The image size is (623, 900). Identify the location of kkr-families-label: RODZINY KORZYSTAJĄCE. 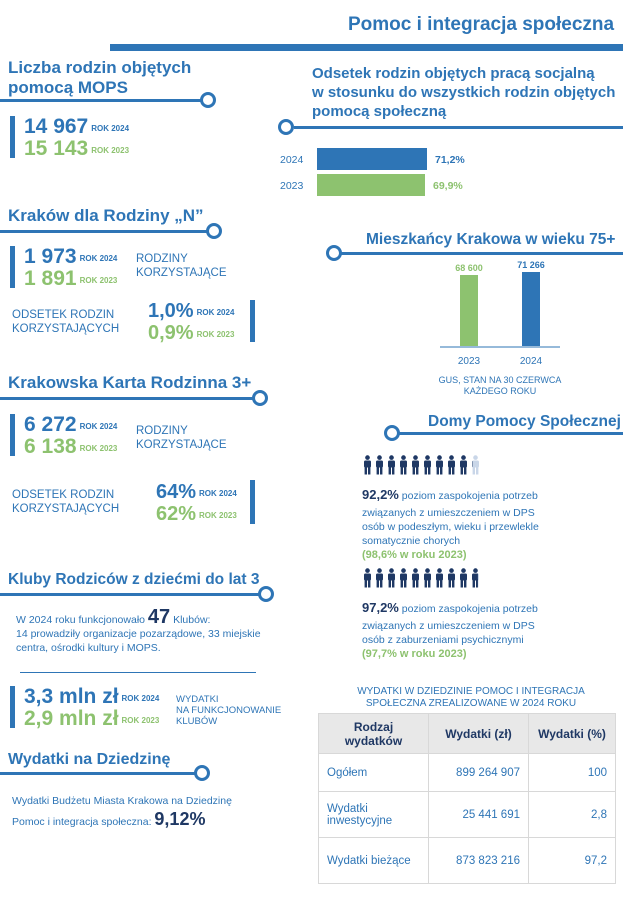
(181, 438).